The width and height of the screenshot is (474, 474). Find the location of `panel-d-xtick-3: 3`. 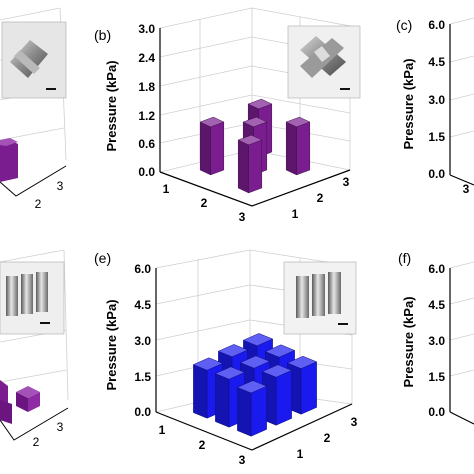

panel-d-xtick-3: 3 is located at coordinates (60, 427).